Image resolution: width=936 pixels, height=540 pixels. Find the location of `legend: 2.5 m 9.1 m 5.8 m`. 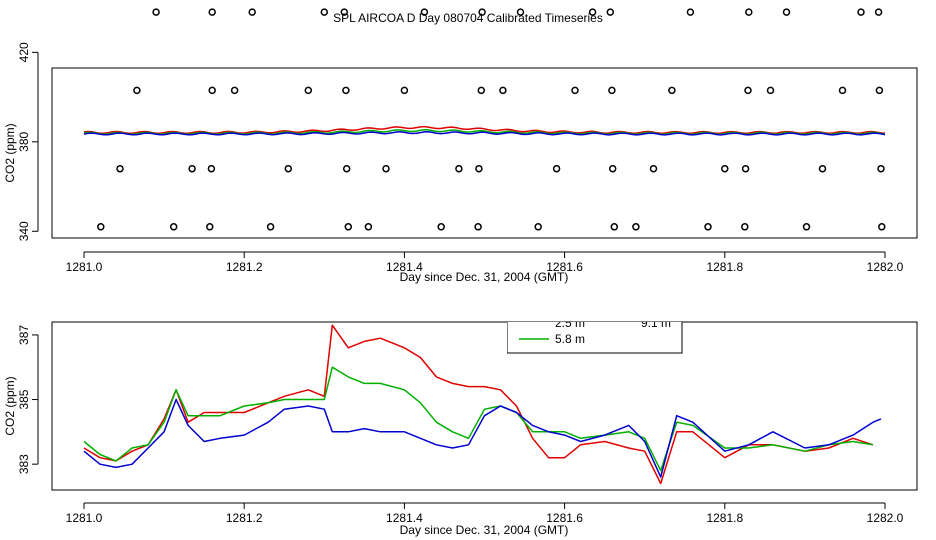

legend: 2.5 m 9.1 m 5.8 m is located at coordinates (595, 335).